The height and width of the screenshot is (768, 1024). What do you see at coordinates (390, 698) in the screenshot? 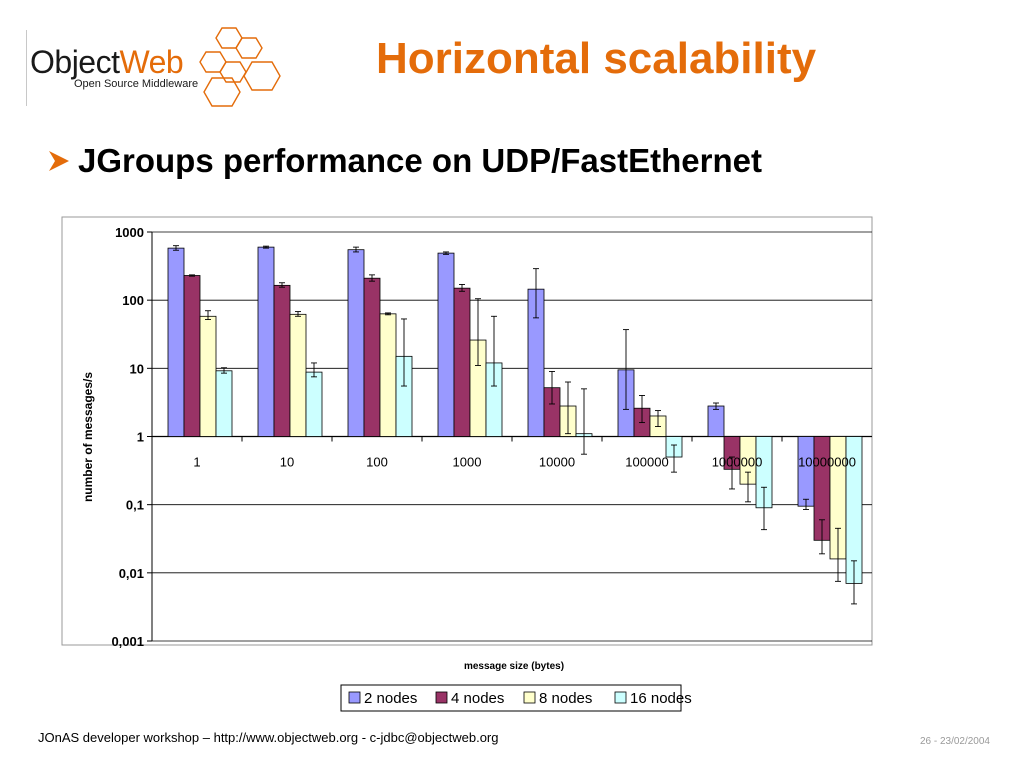
I see `legend-label: 2 nodes` at bounding box center [390, 698].